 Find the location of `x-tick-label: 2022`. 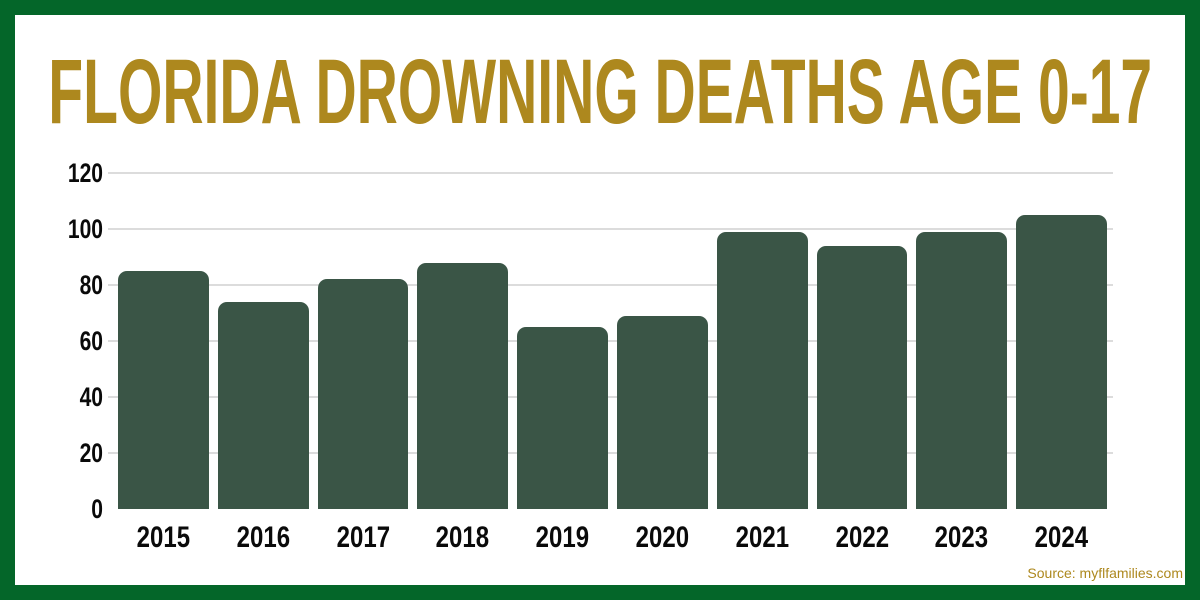

x-tick-label: 2022 is located at coordinates (862, 537).